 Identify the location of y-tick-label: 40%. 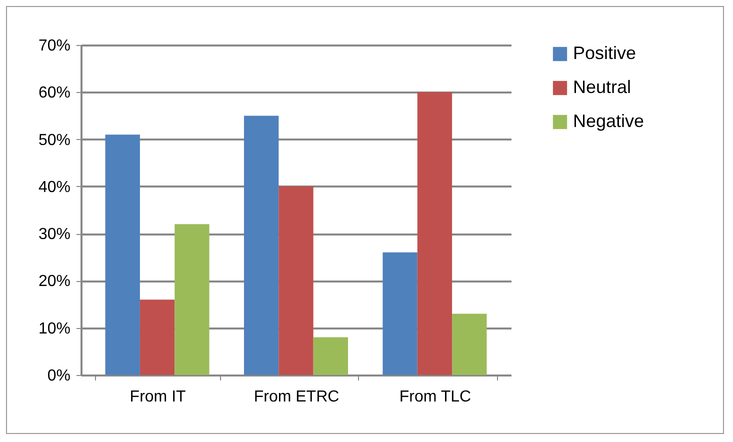
(54, 187).